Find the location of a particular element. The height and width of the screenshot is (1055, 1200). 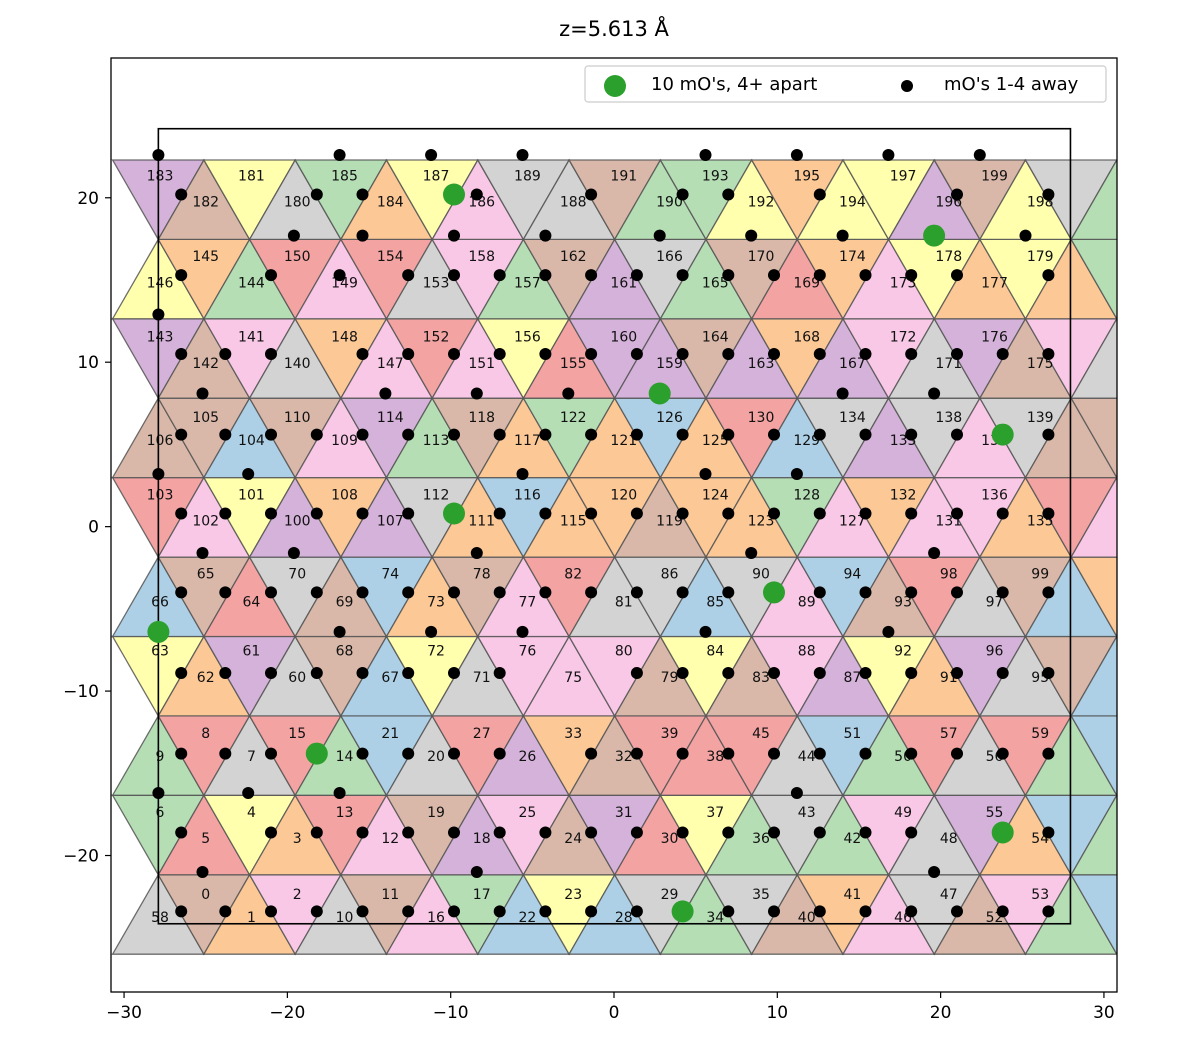

triangle-label: 0 is located at coordinates (205, 895).